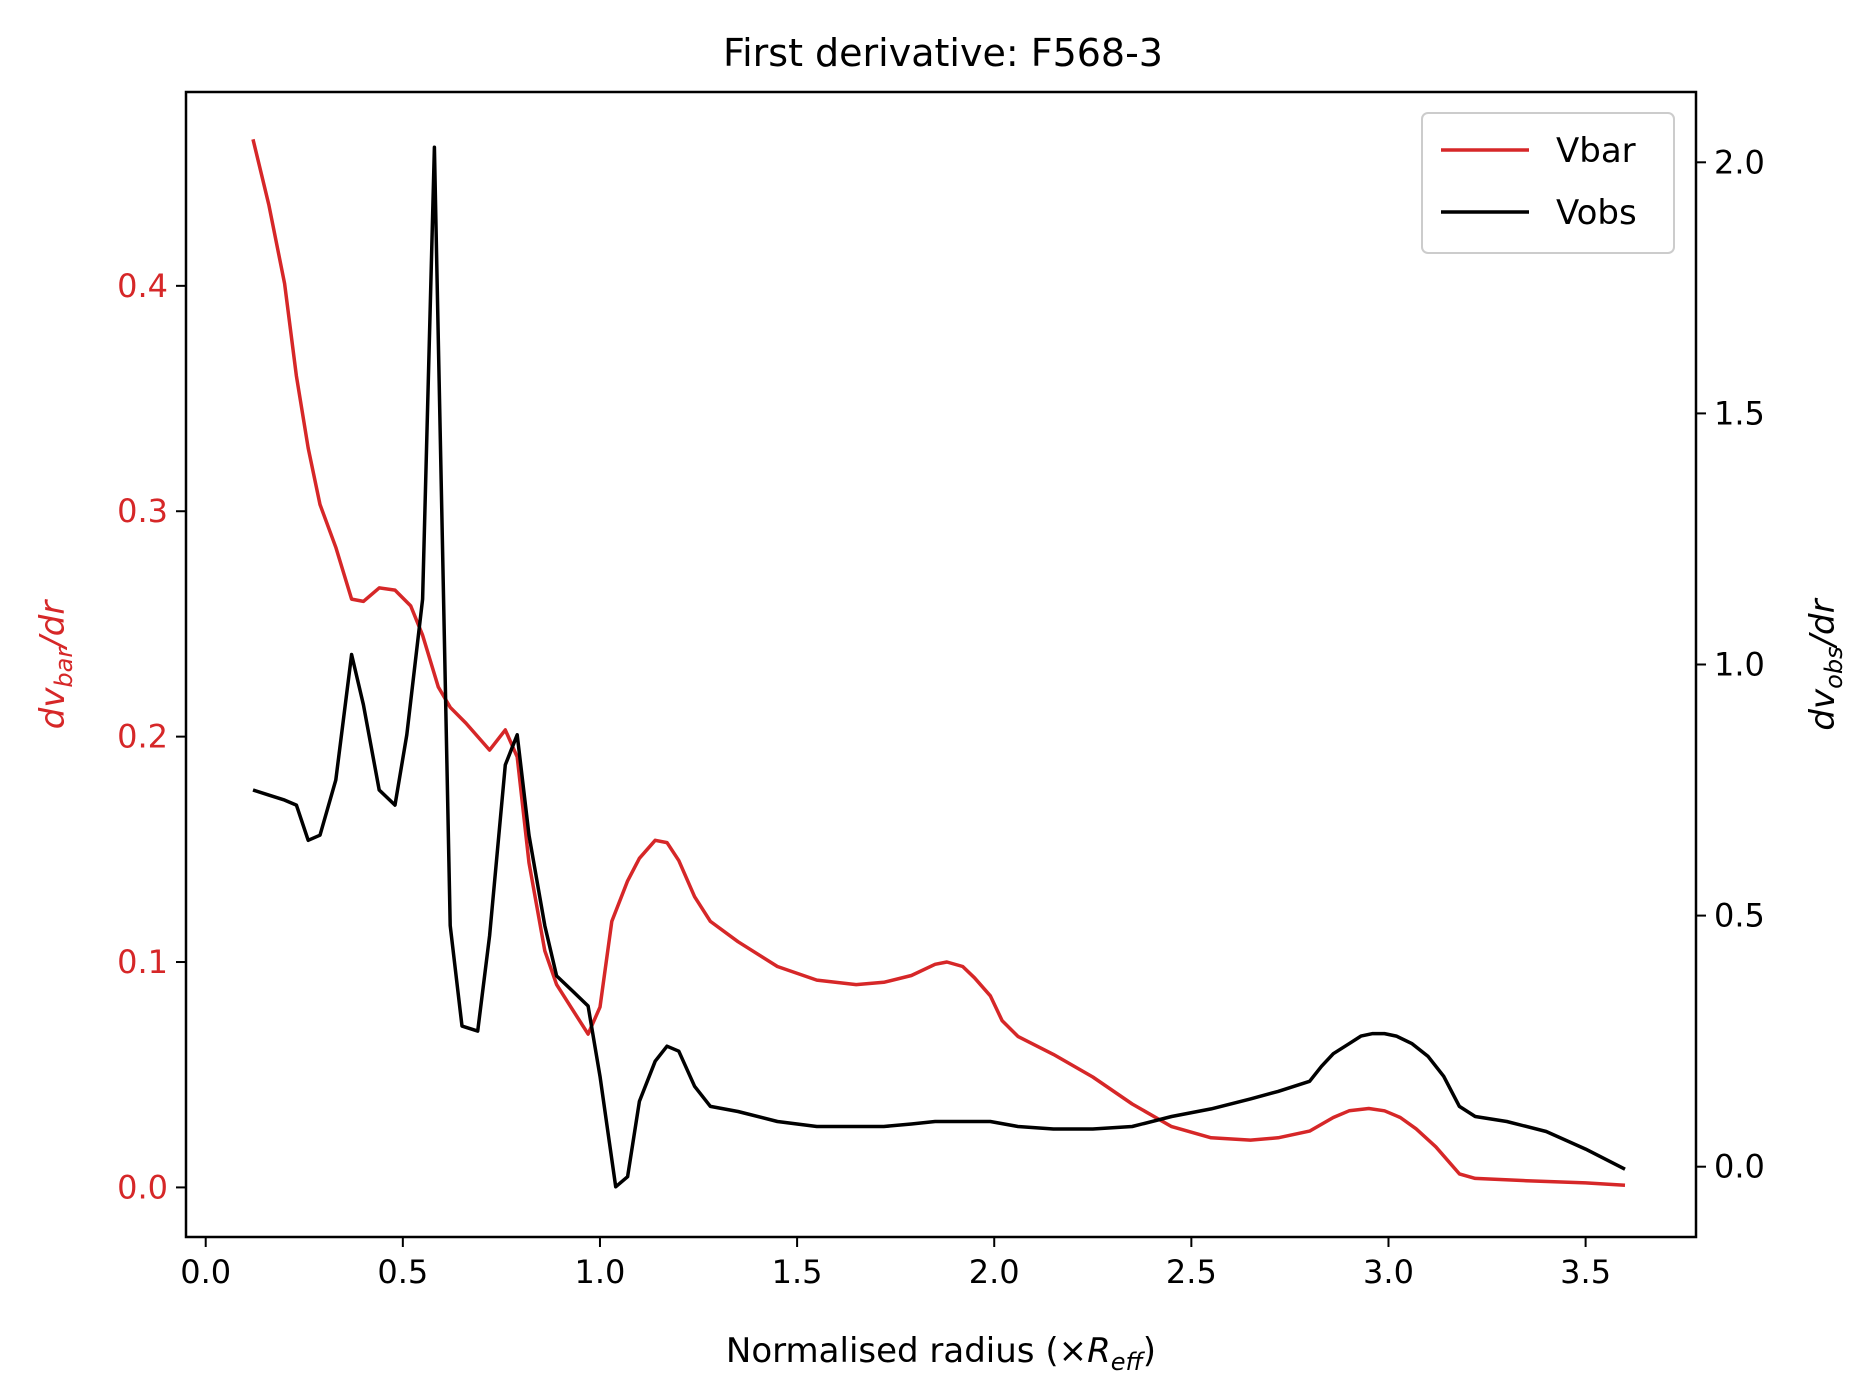  Describe the element at coordinates (142, 1187) in the screenshot. I see `left-y-tick-label: 0.0` at that location.